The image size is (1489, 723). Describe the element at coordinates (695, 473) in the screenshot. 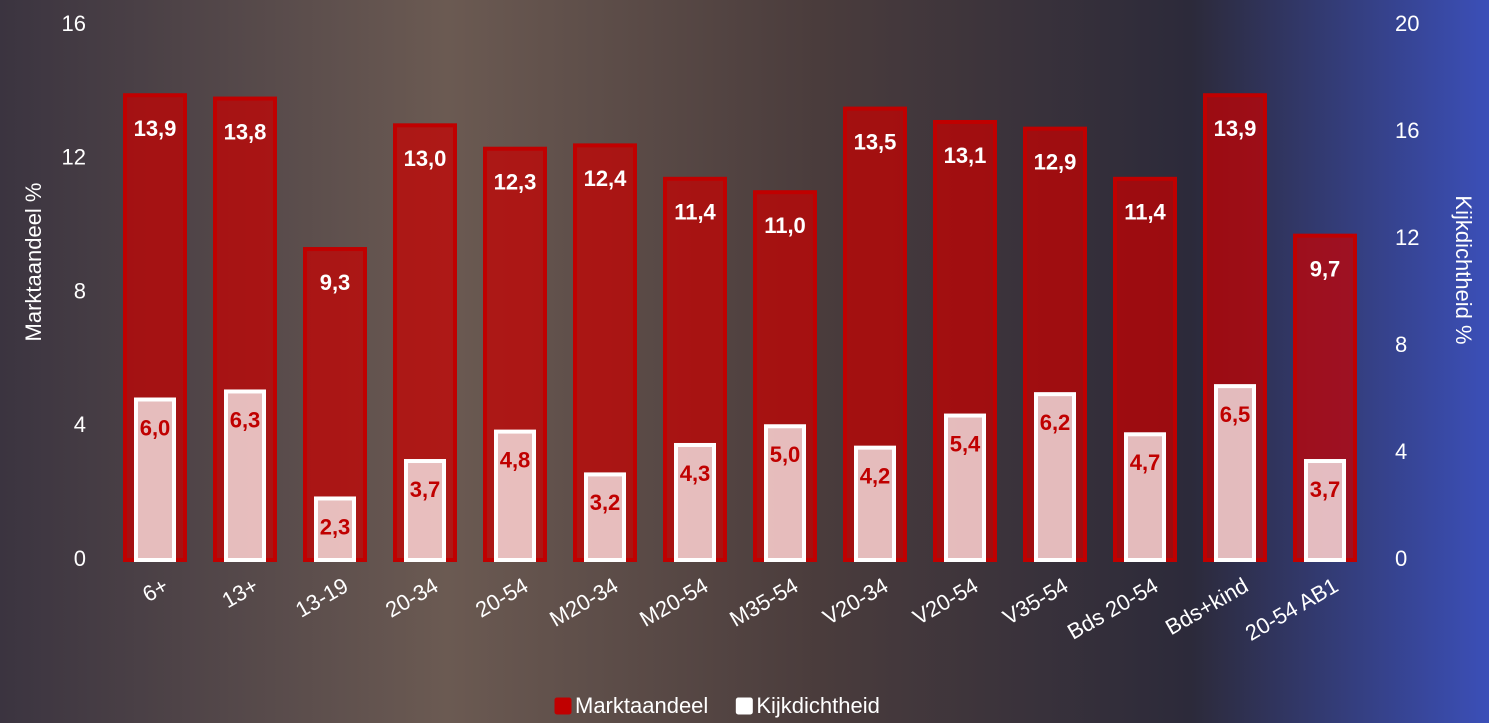

I see `value-label: 4,3` at that location.